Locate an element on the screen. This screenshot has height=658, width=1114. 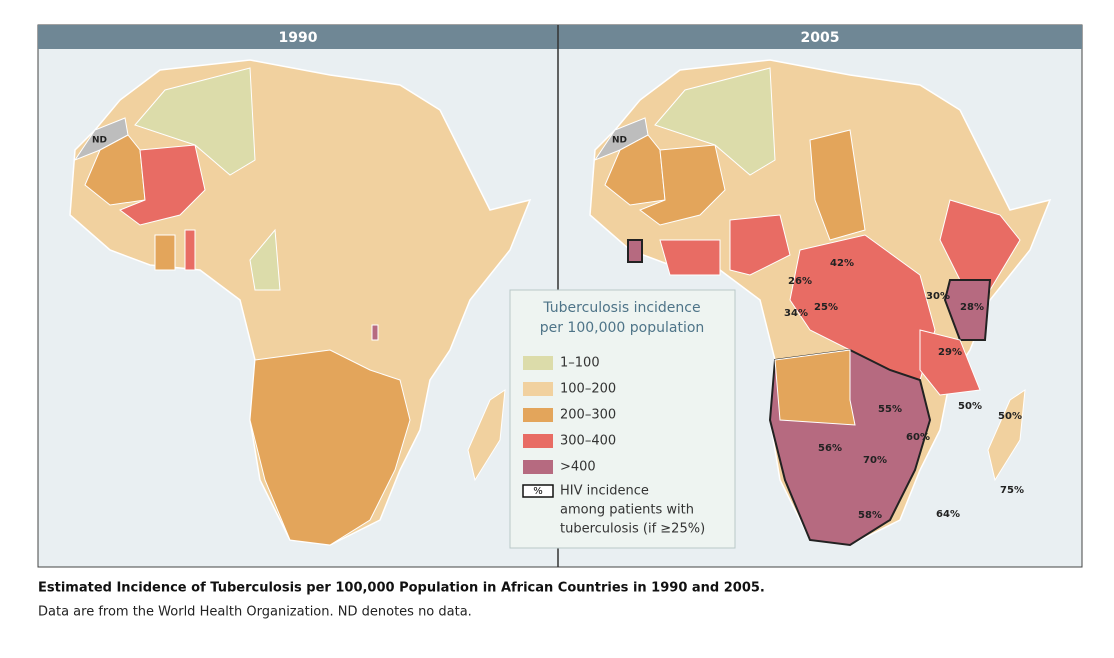
hiv-label: 42% is located at coordinates (842, 263).